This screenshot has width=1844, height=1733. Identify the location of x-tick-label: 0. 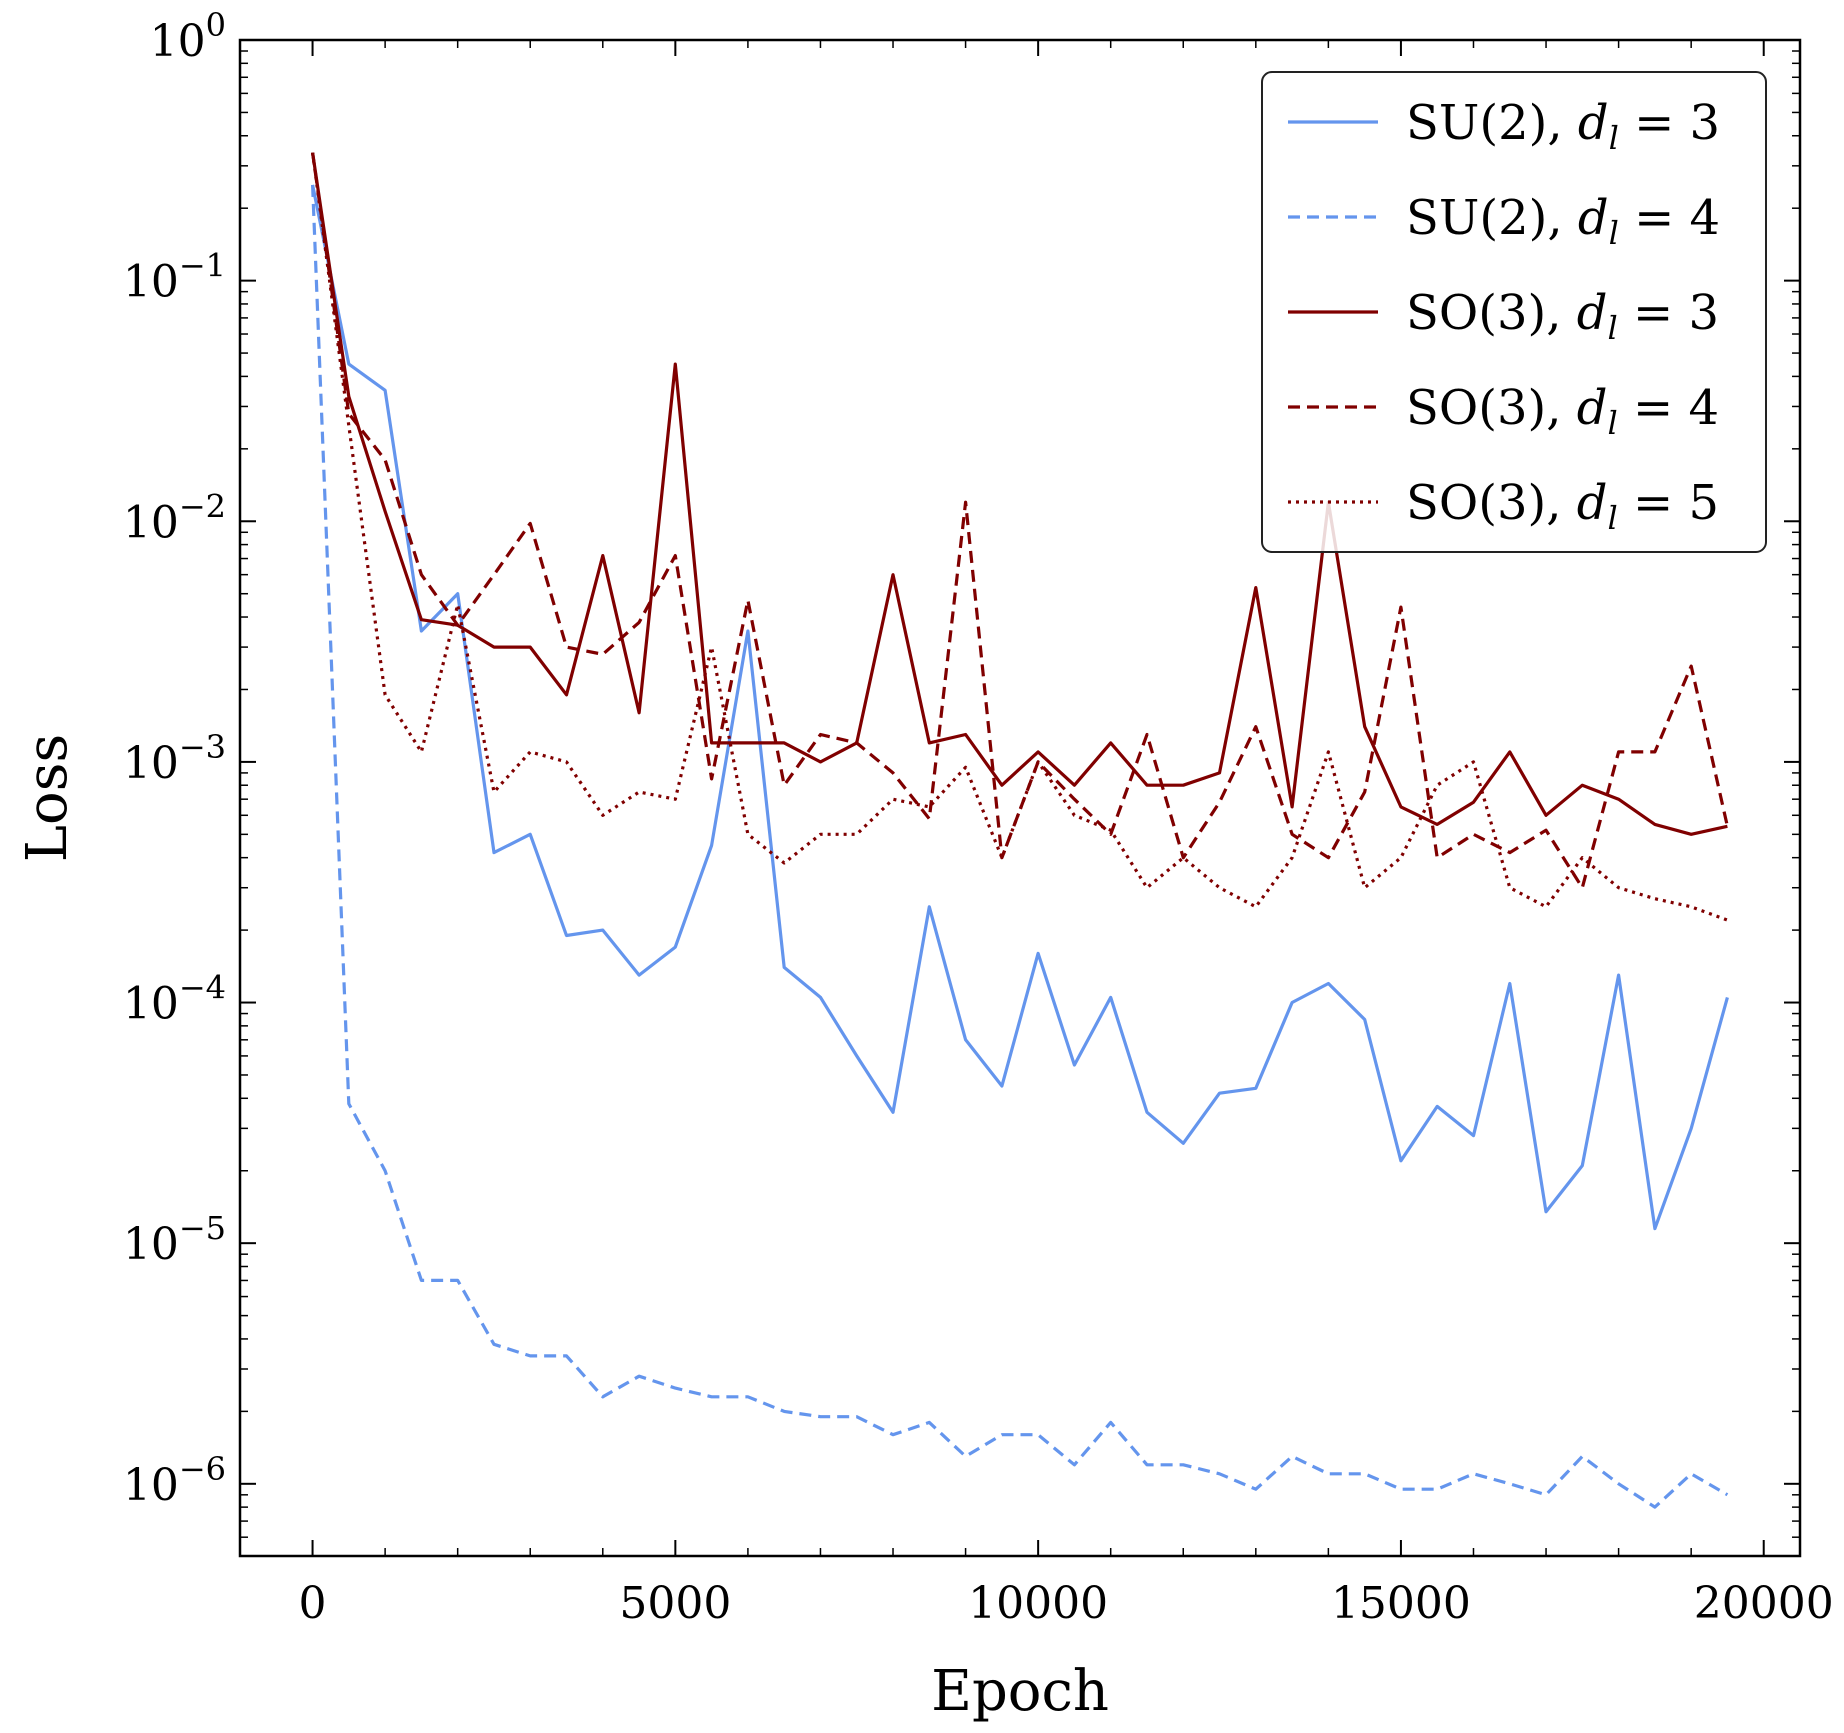
(313, 1603).